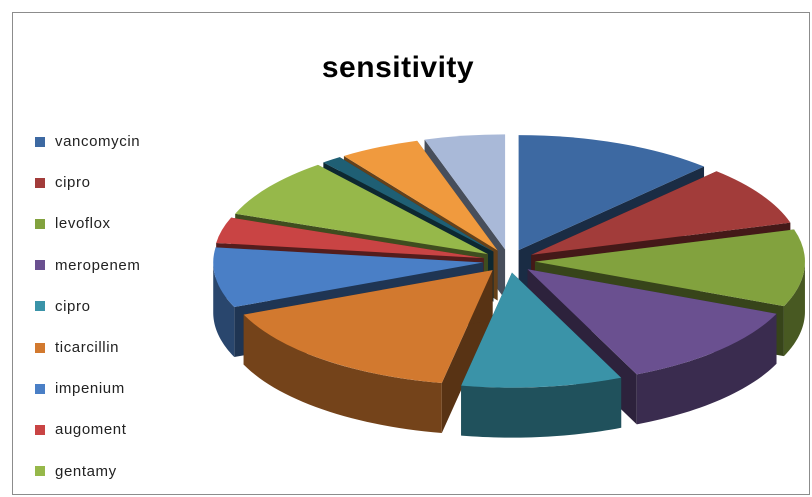 Image resolution: width=812 pixels, height=497 pixels. What do you see at coordinates (398, 67) in the screenshot?
I see `chart-title: sensitivity` at bounding box center [398, 67].